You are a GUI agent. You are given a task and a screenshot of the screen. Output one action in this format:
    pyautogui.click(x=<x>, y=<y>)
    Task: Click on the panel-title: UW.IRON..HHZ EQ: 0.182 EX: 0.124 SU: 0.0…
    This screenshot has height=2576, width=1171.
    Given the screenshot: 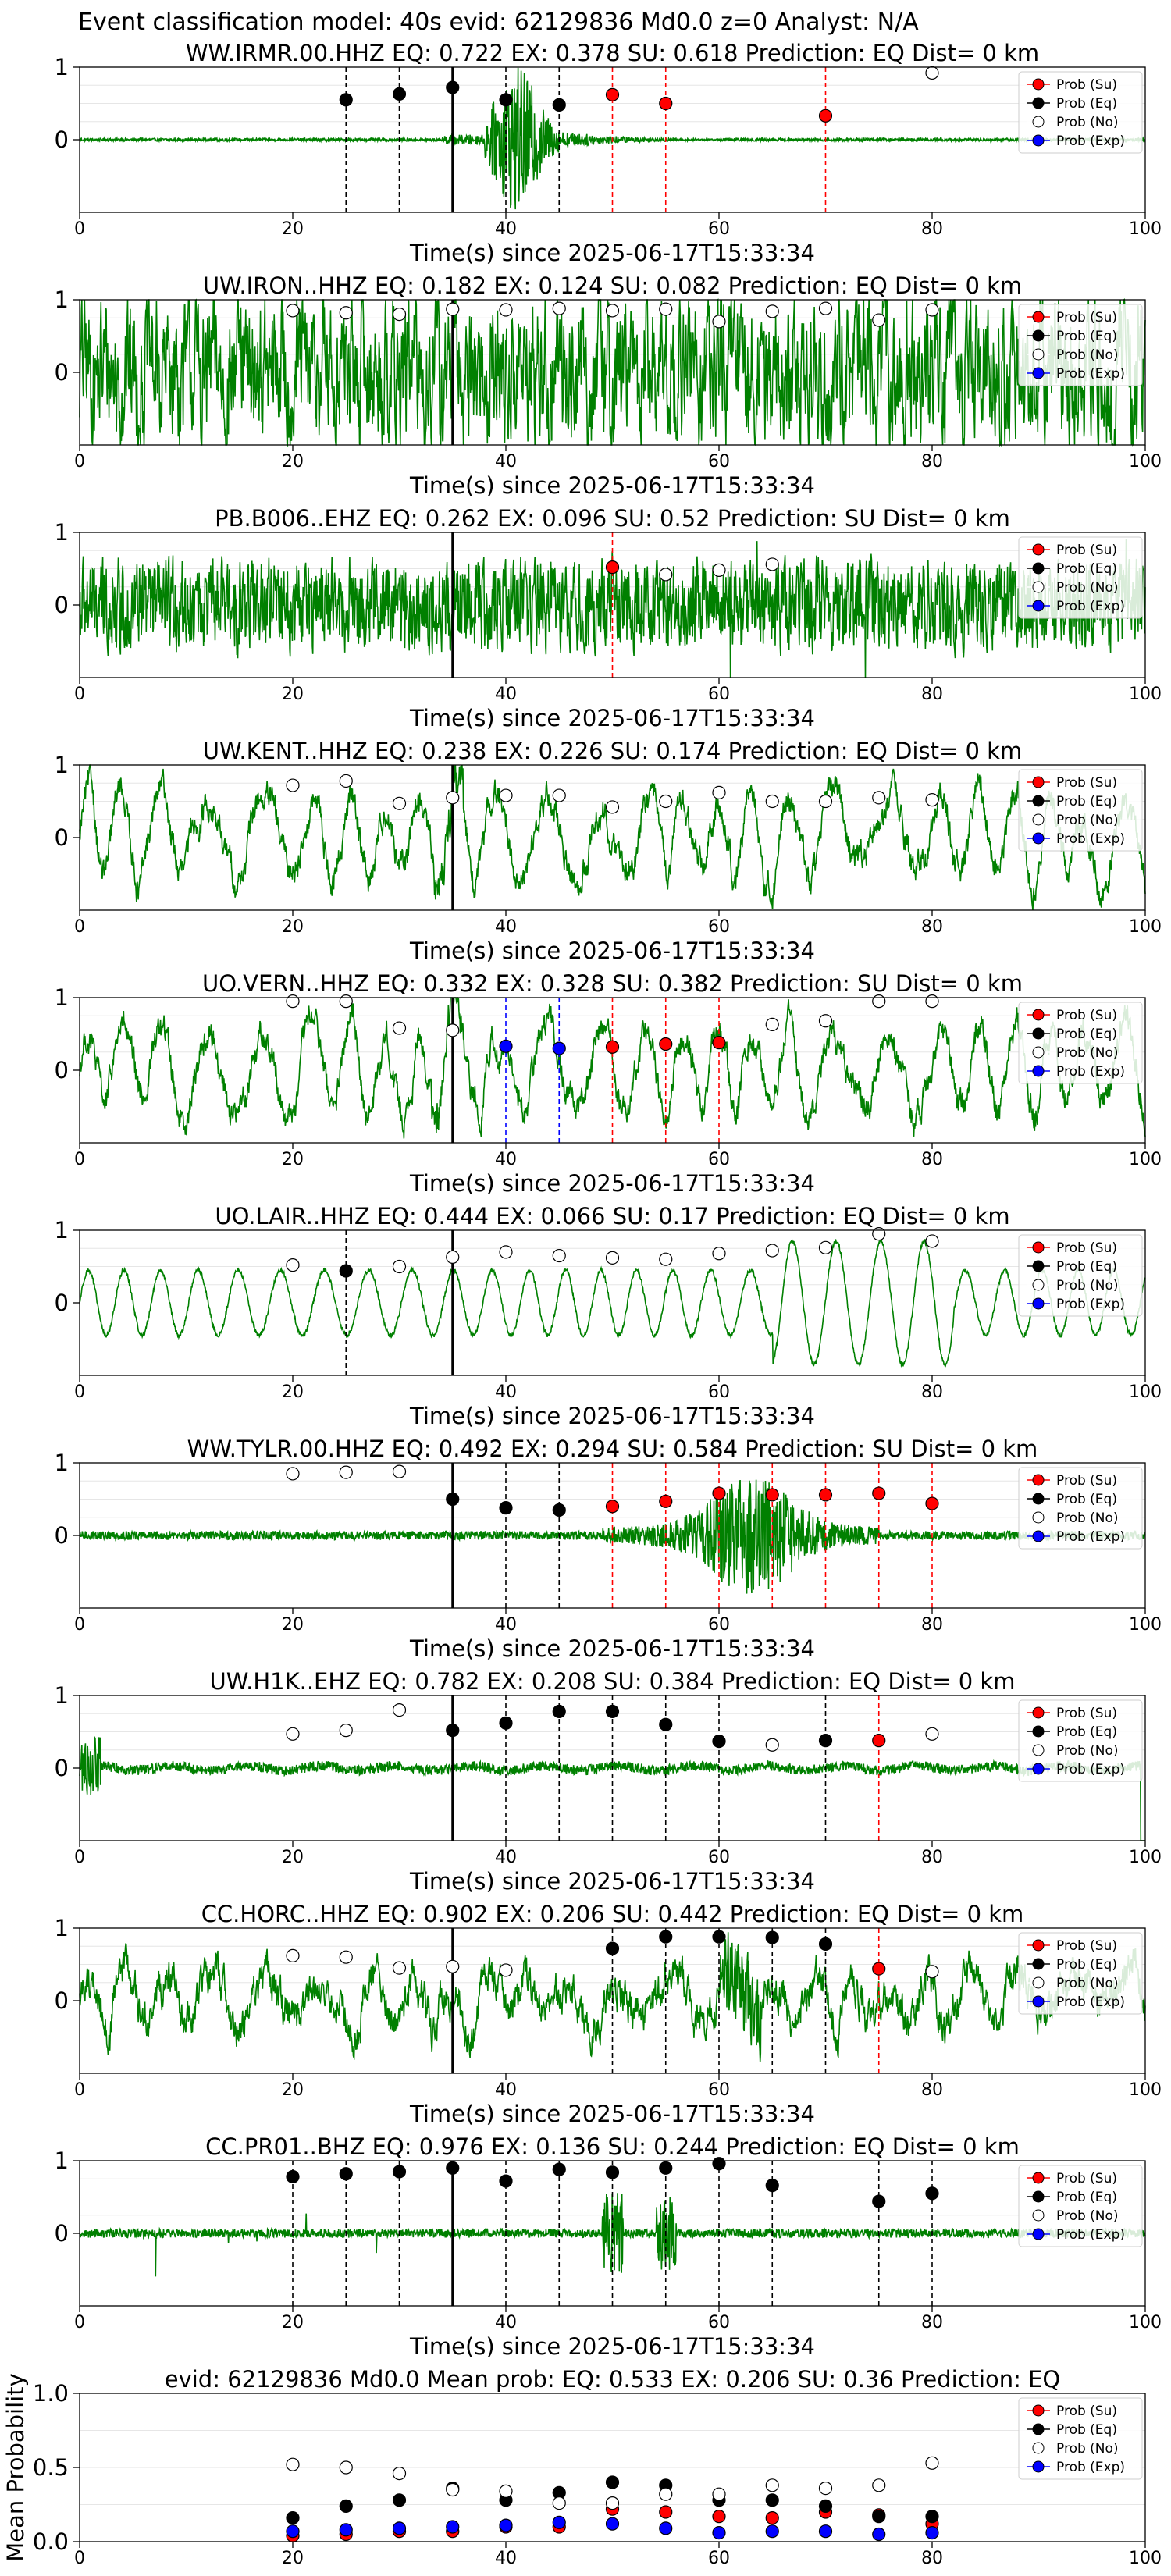 What is the action you would take?
    pyautogui.click(x=612, y=285)
    